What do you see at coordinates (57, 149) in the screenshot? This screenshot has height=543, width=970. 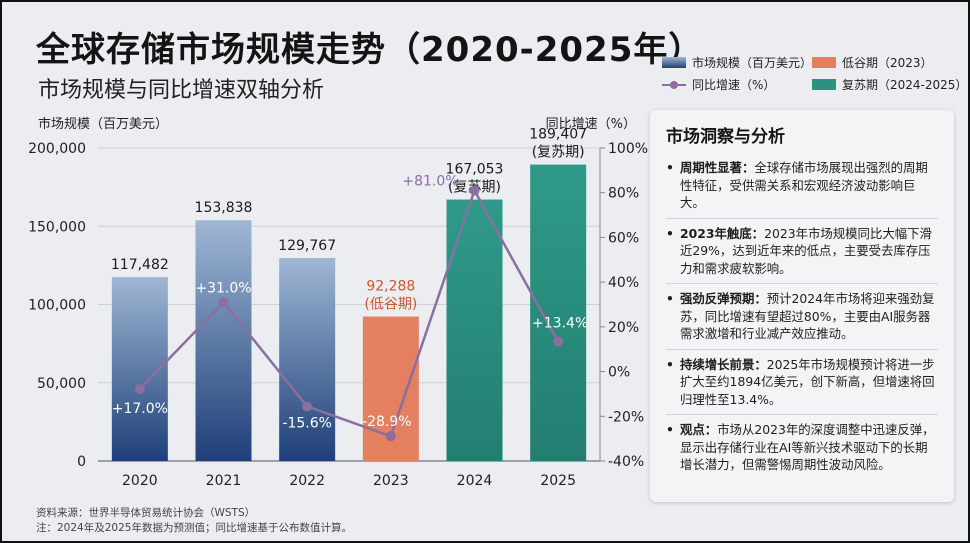 I see `left-axis-tick-label: 200,000` at bounding box center [57, 149].